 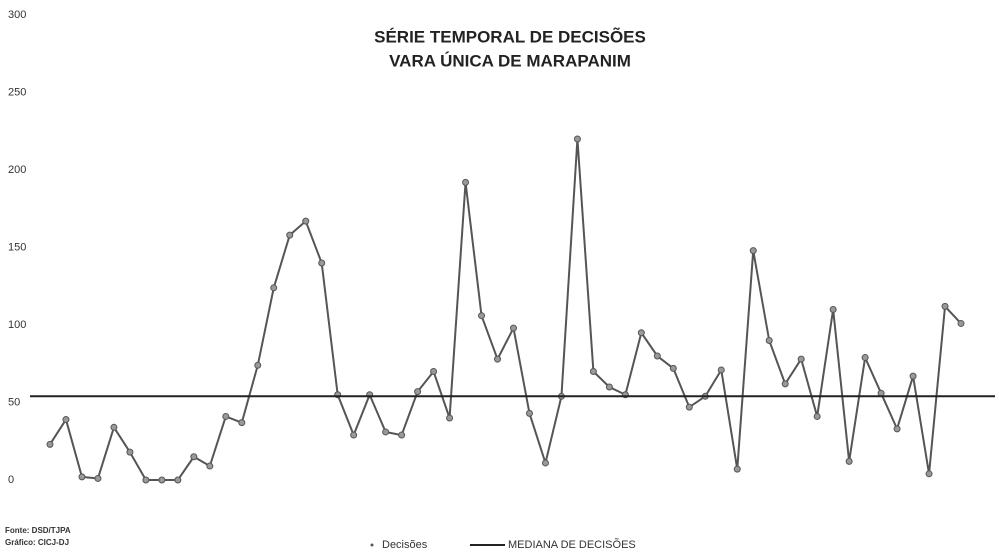 I want to click on source: Fonte: DSD/TJPA, so click(x=38, y=530).